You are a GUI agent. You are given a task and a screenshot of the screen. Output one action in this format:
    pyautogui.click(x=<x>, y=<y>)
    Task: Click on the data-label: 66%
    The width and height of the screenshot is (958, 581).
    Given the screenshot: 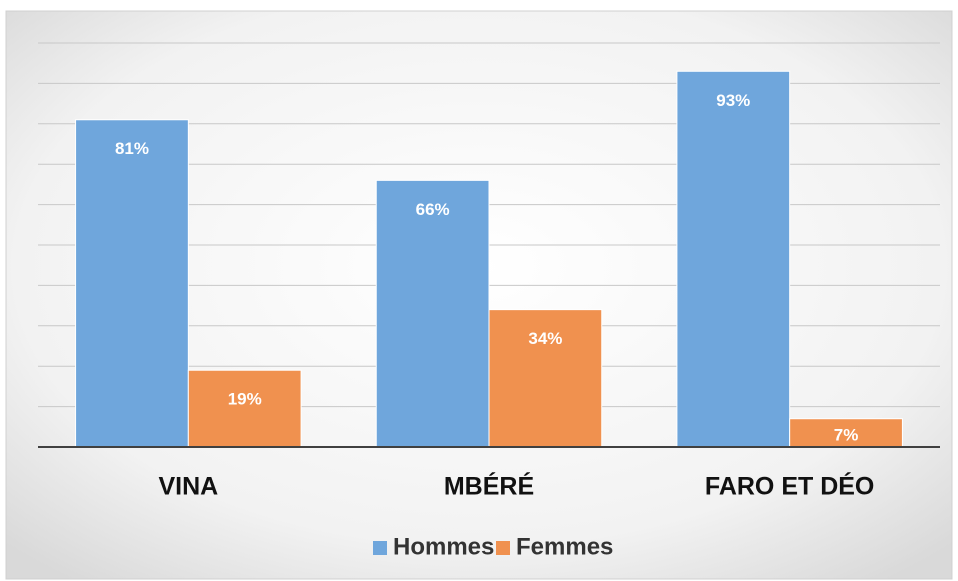 What is the action you would take?
    pyautogui.click(x=433, y=209)
    